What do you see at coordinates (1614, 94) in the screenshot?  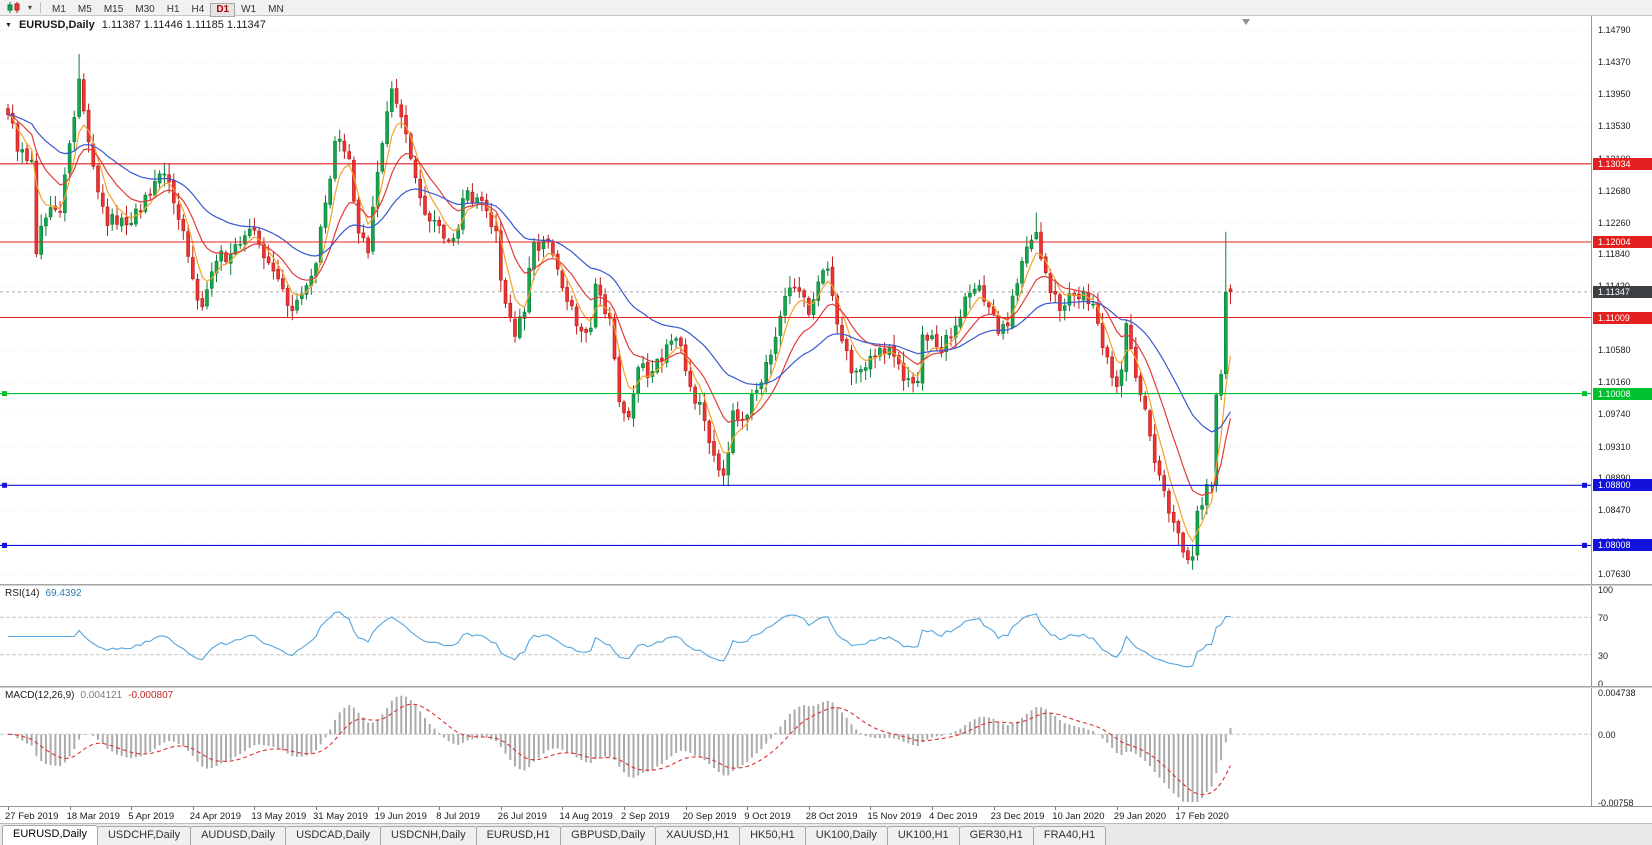 I see `price-tick-label: 1.13950` at bounding box center [1614, 94].